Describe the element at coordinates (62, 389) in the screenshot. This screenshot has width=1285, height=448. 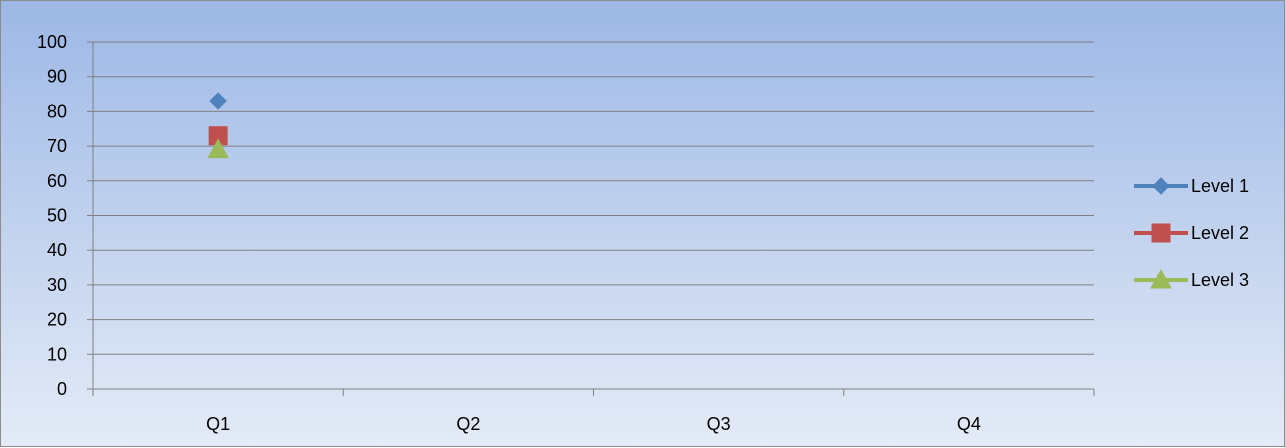
I see `y-tick-label: 0` at that location.